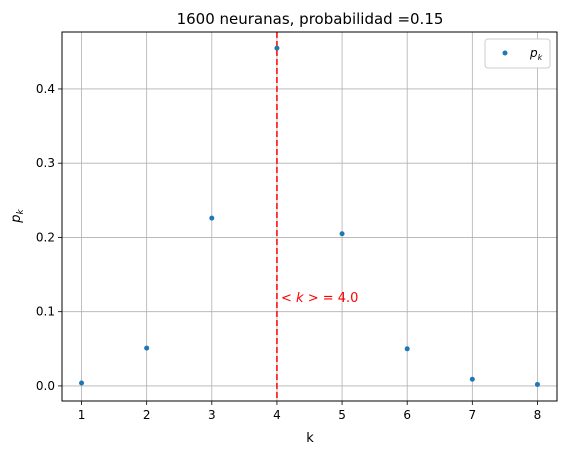  Describe the element at coordinates (147, 415) in the screenshot. I see `x-tick-label: 2` at that location.